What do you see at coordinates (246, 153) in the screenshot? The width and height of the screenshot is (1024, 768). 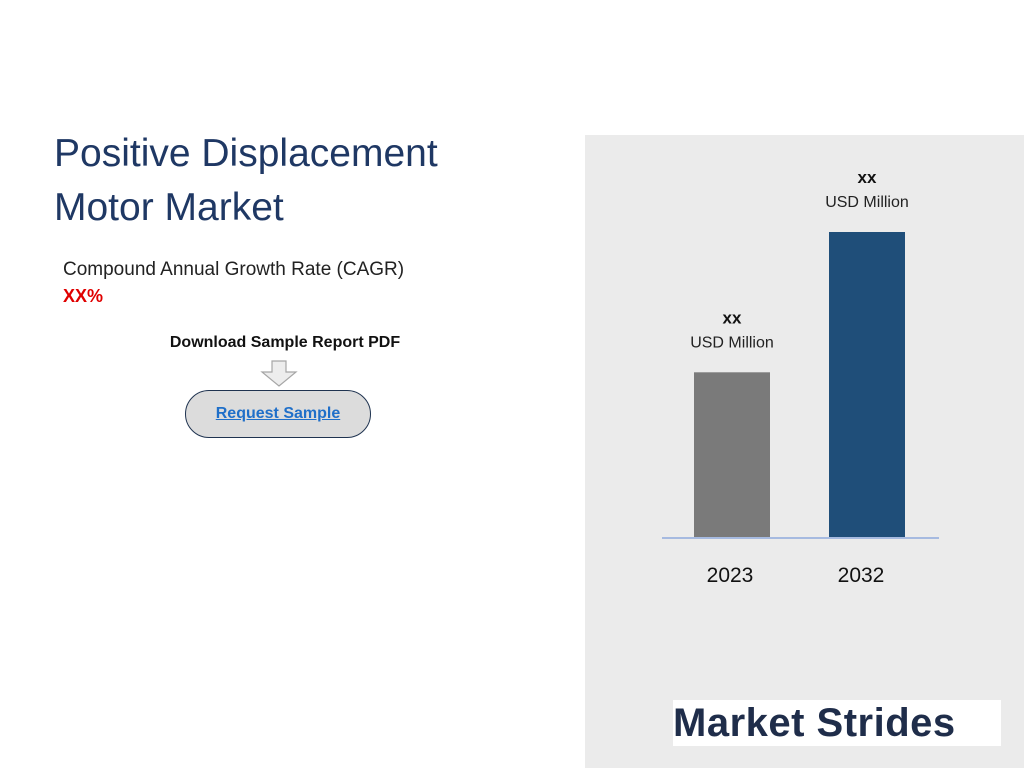 I see `title-line-1: Positive Displacement` at bounding box center [246, 153].